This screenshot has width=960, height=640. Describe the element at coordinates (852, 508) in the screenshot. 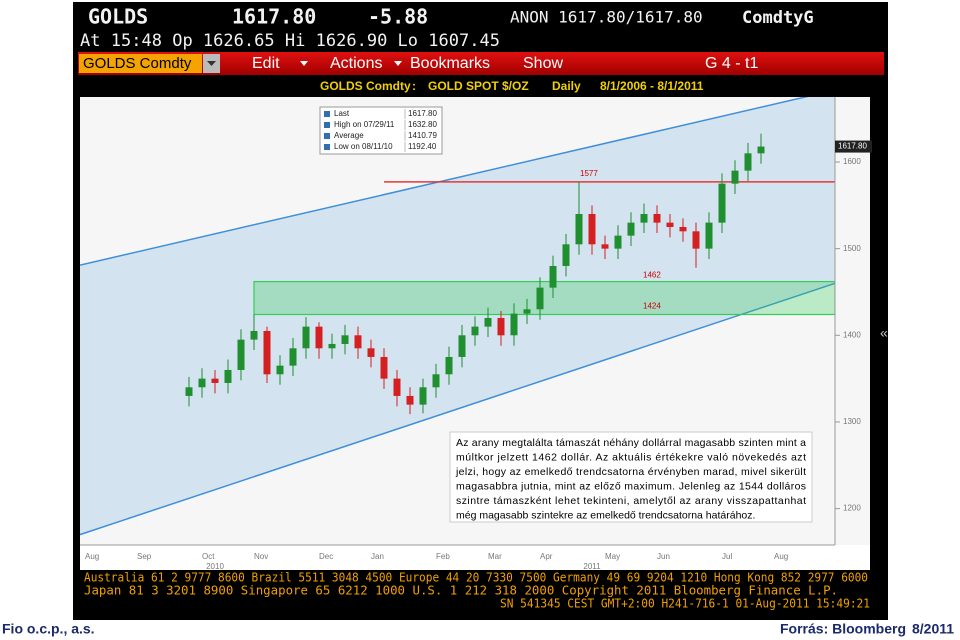

I see `y-tick-label: 1200` at that location.